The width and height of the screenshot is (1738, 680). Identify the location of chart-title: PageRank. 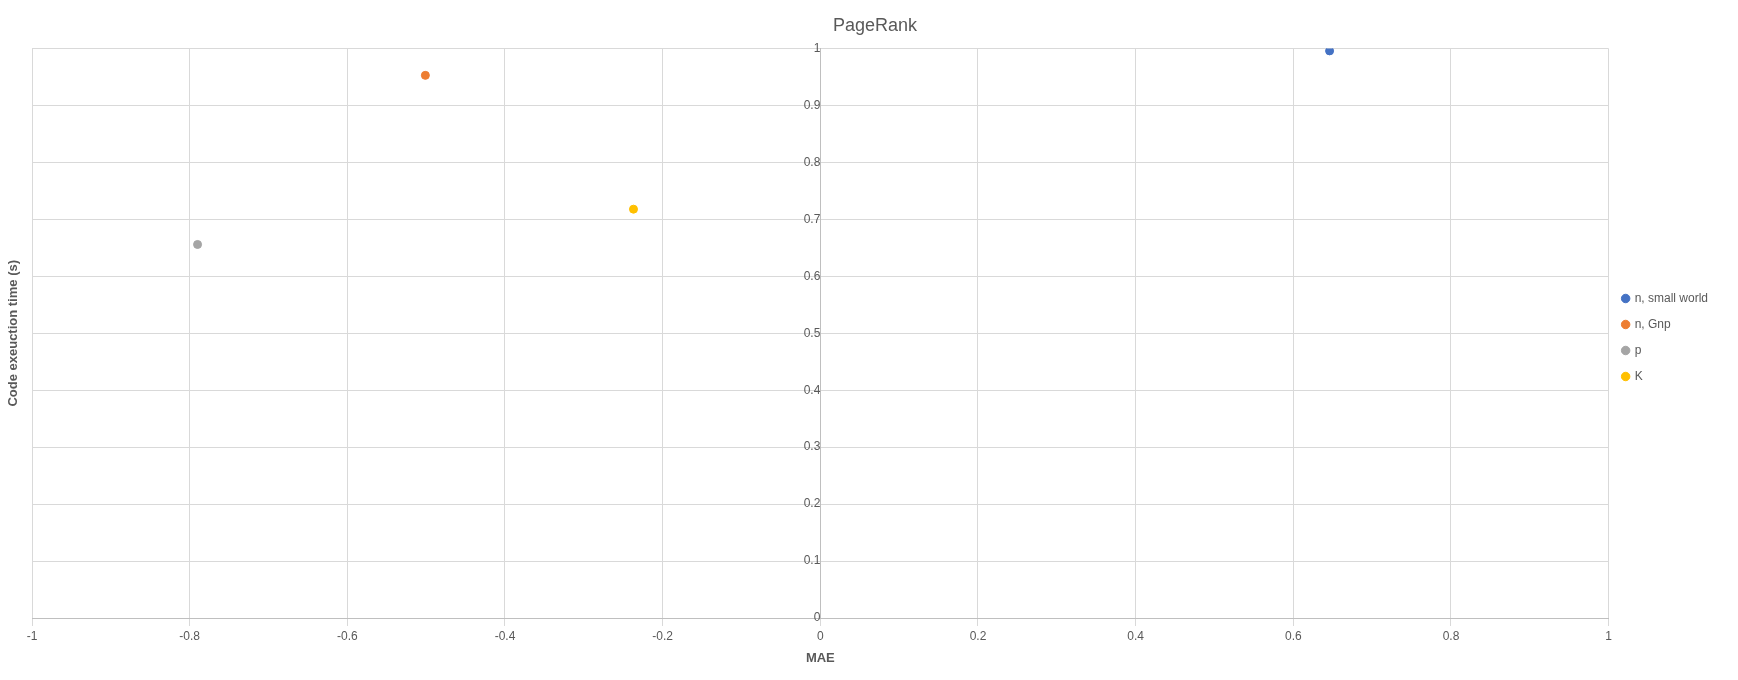
(875, 24).